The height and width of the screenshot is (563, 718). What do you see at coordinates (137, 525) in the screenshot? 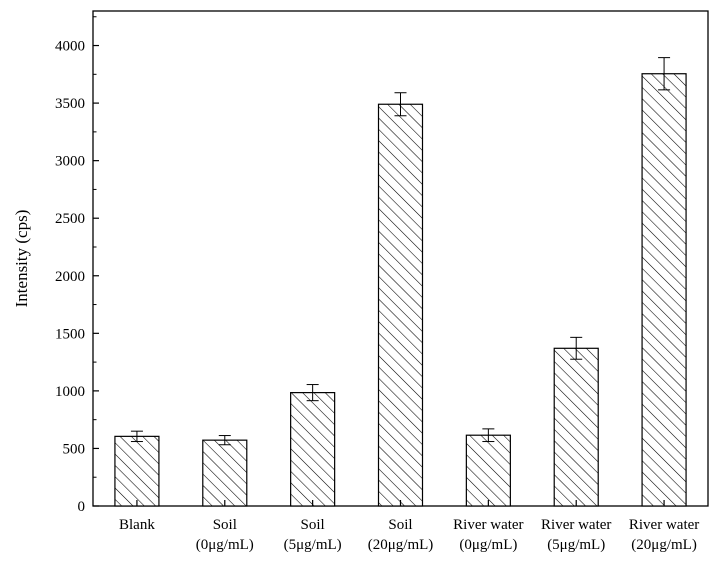
I see `x-tick-label: Blank` at bounding box center [137, 525].